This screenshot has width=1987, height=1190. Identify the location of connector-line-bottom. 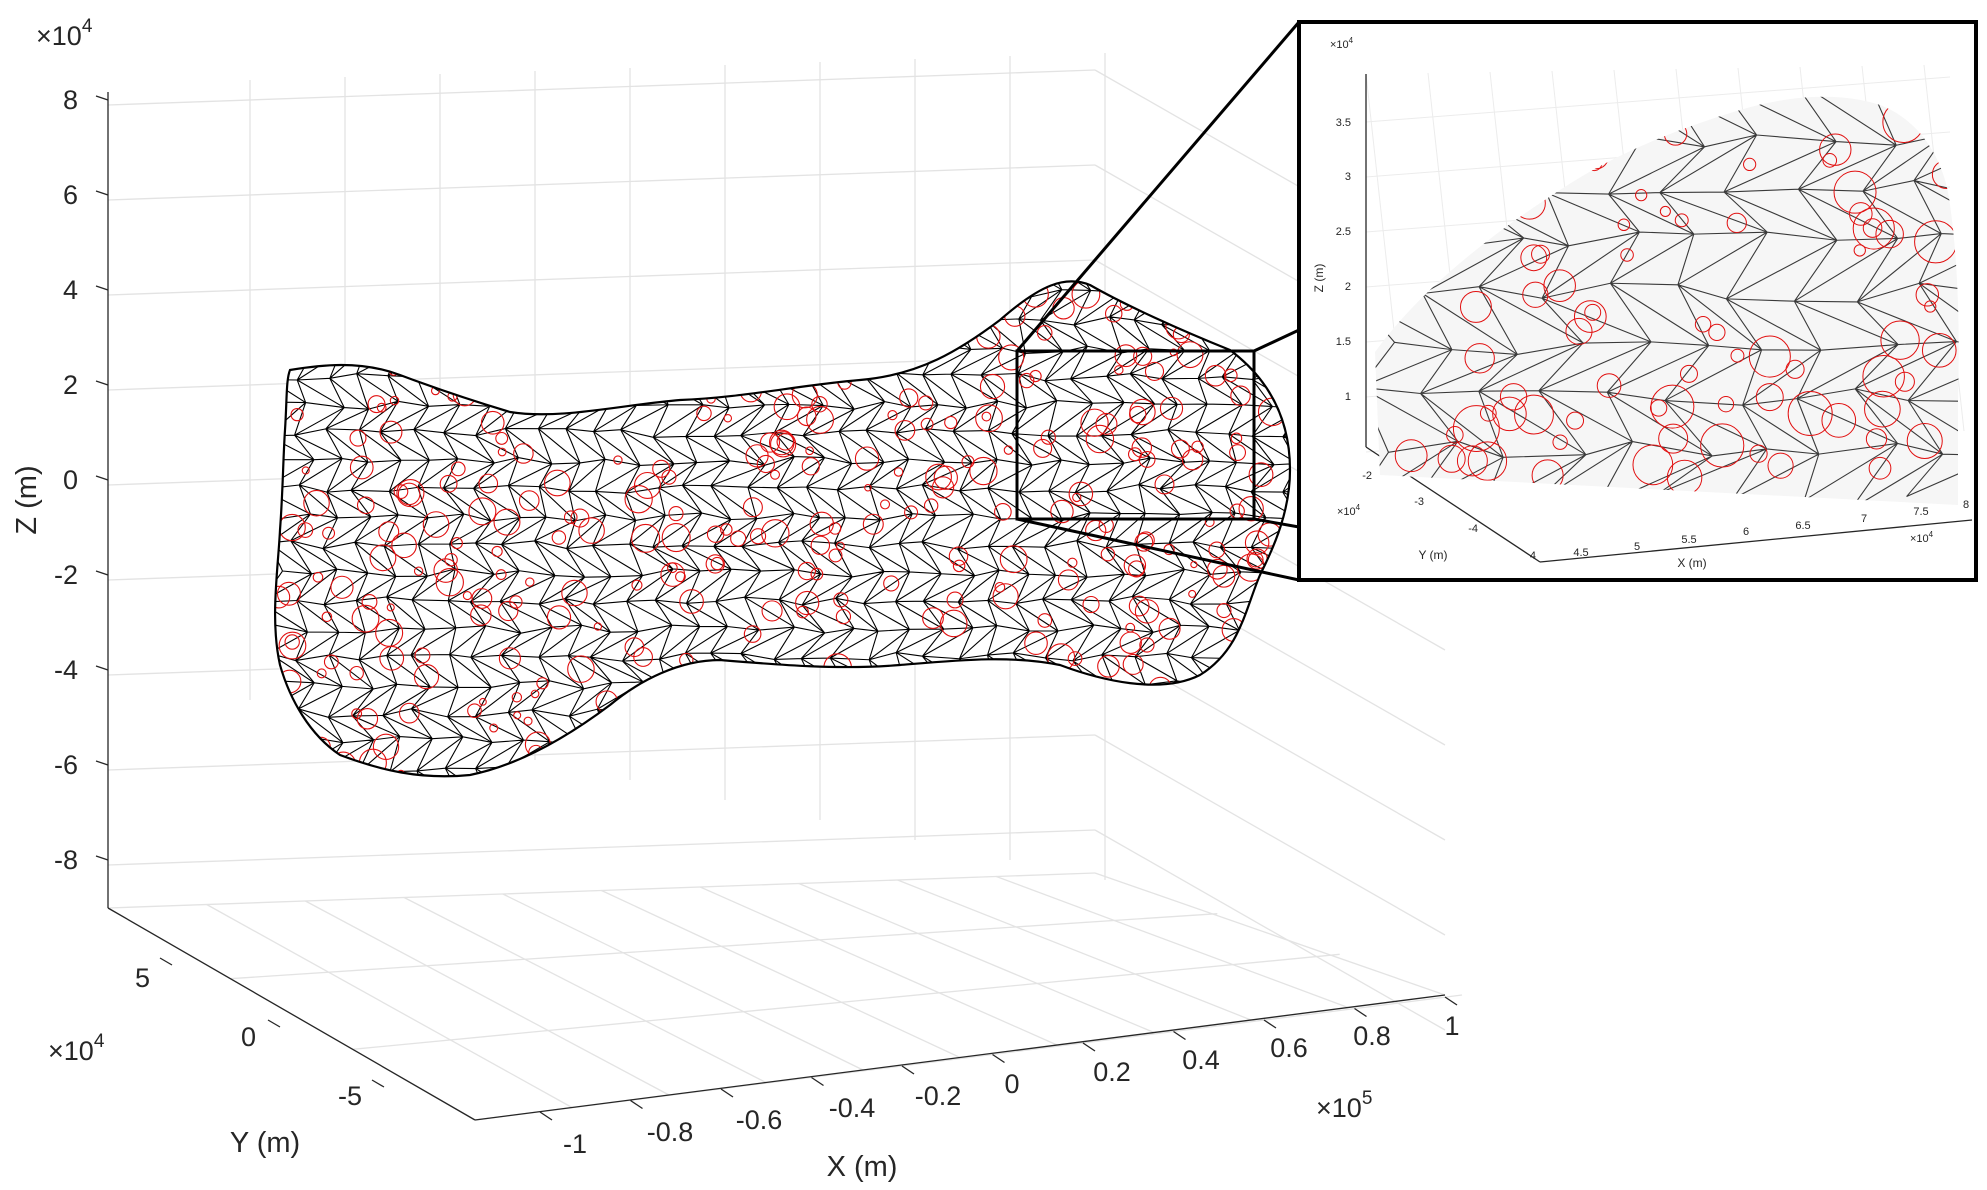
(1158, 549).